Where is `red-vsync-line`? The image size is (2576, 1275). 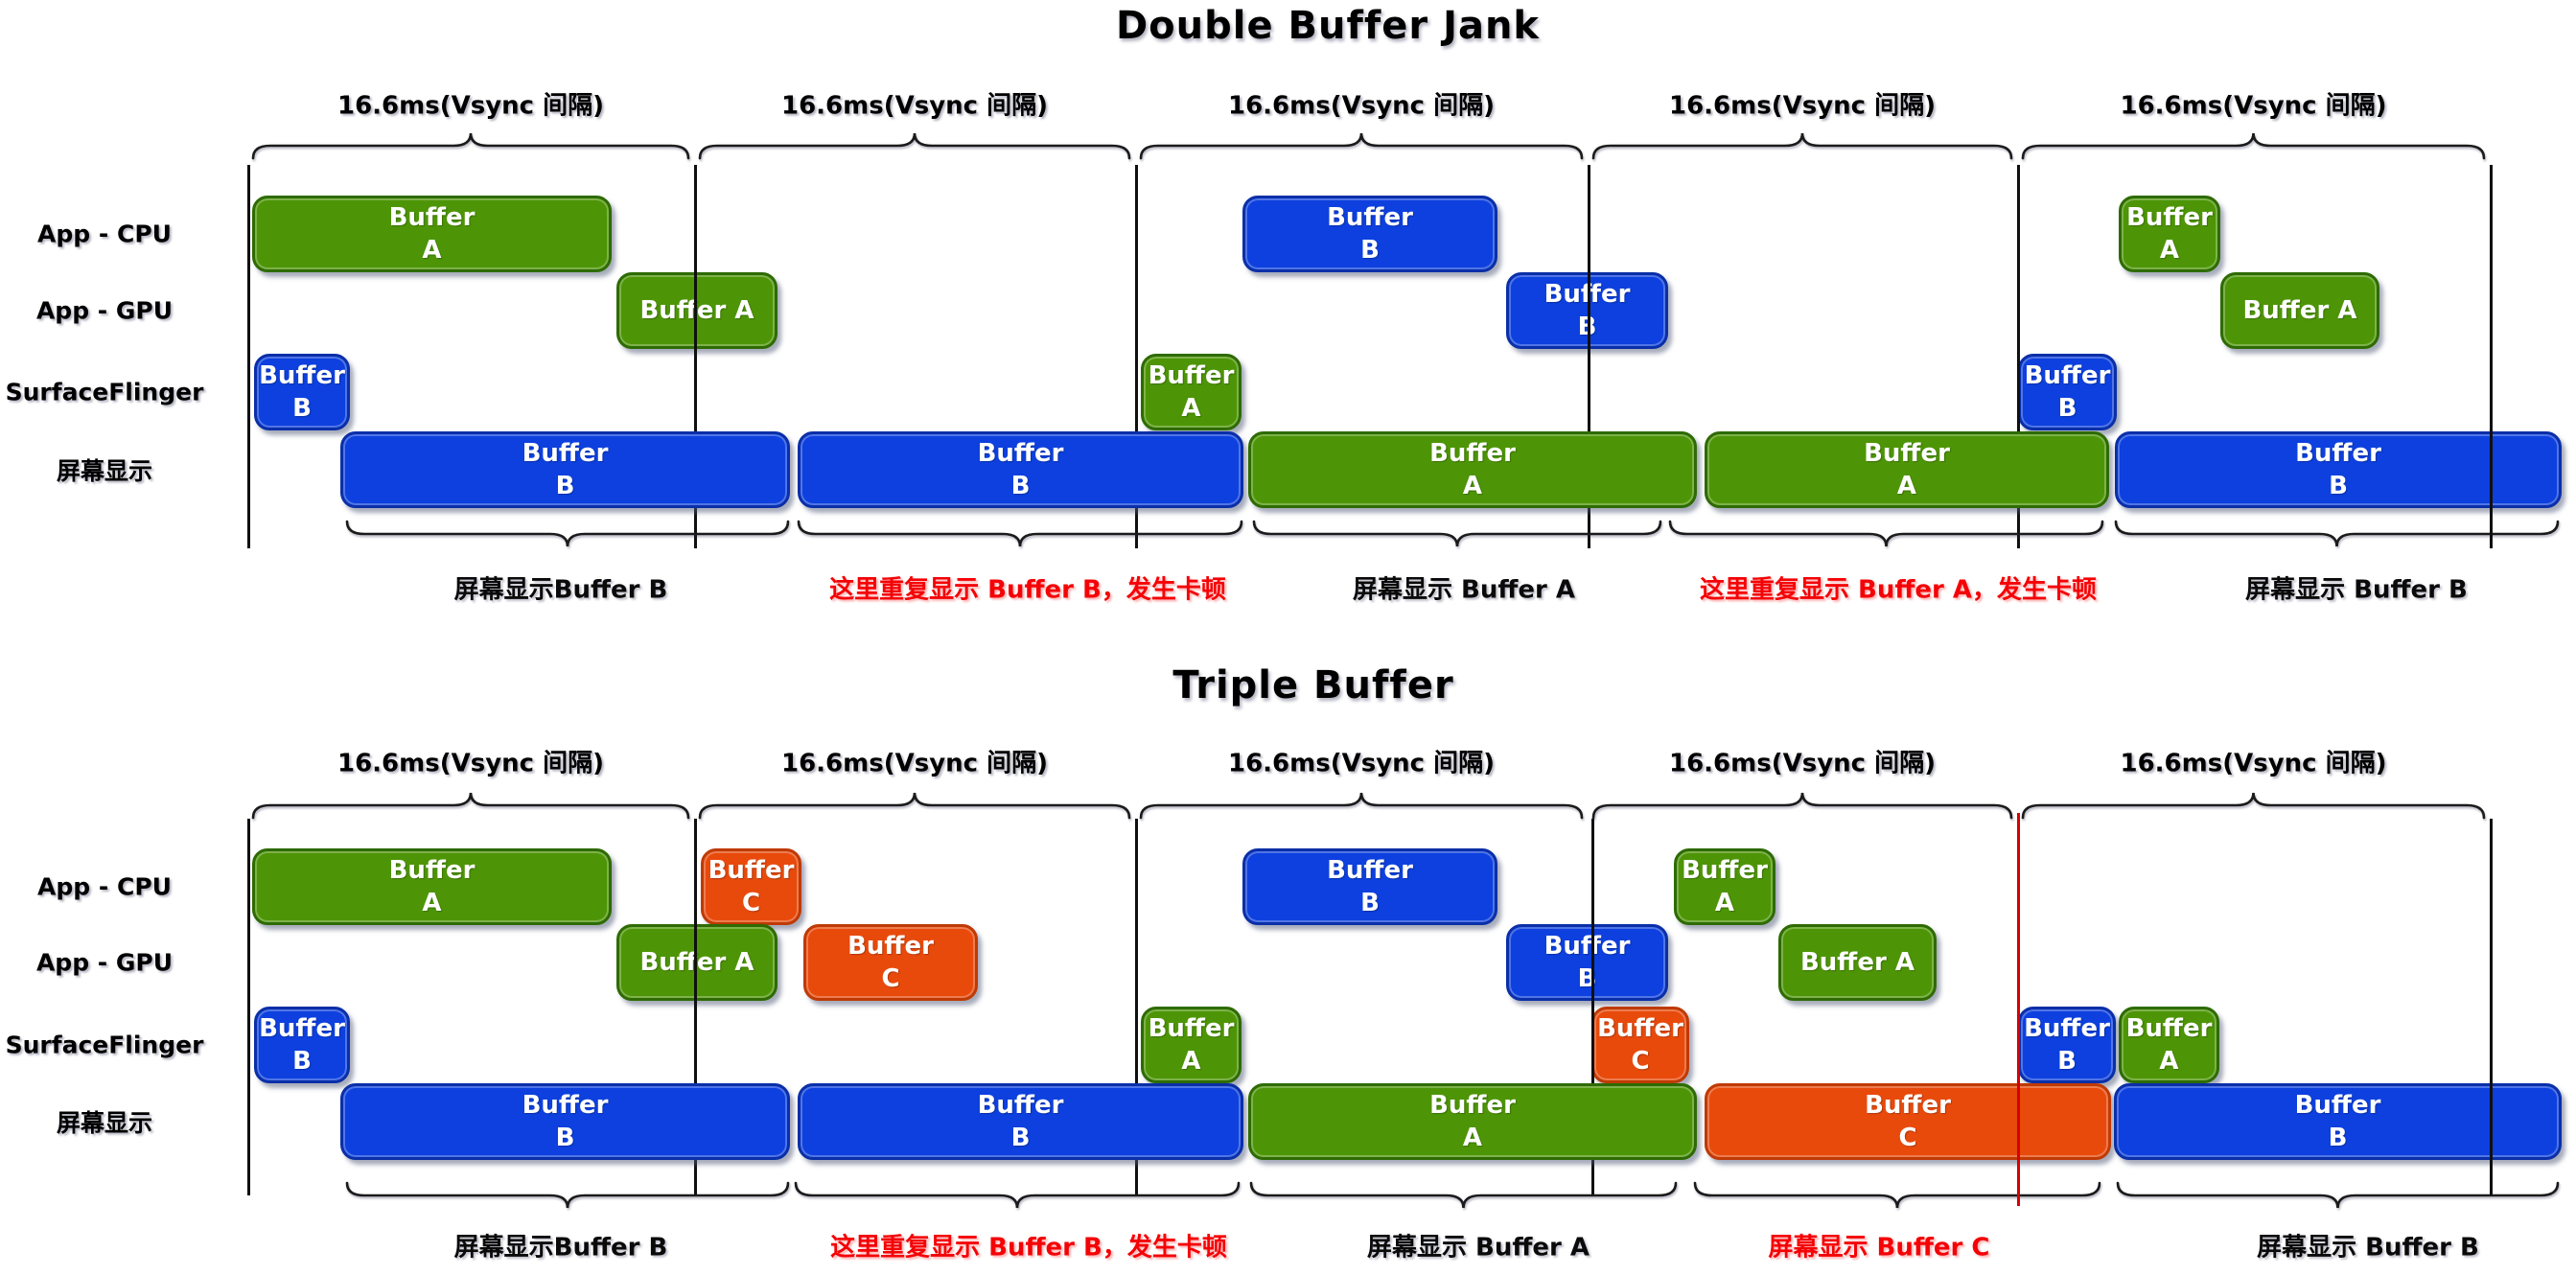 red-vsync-line is located at coordinates (2019, 1009).